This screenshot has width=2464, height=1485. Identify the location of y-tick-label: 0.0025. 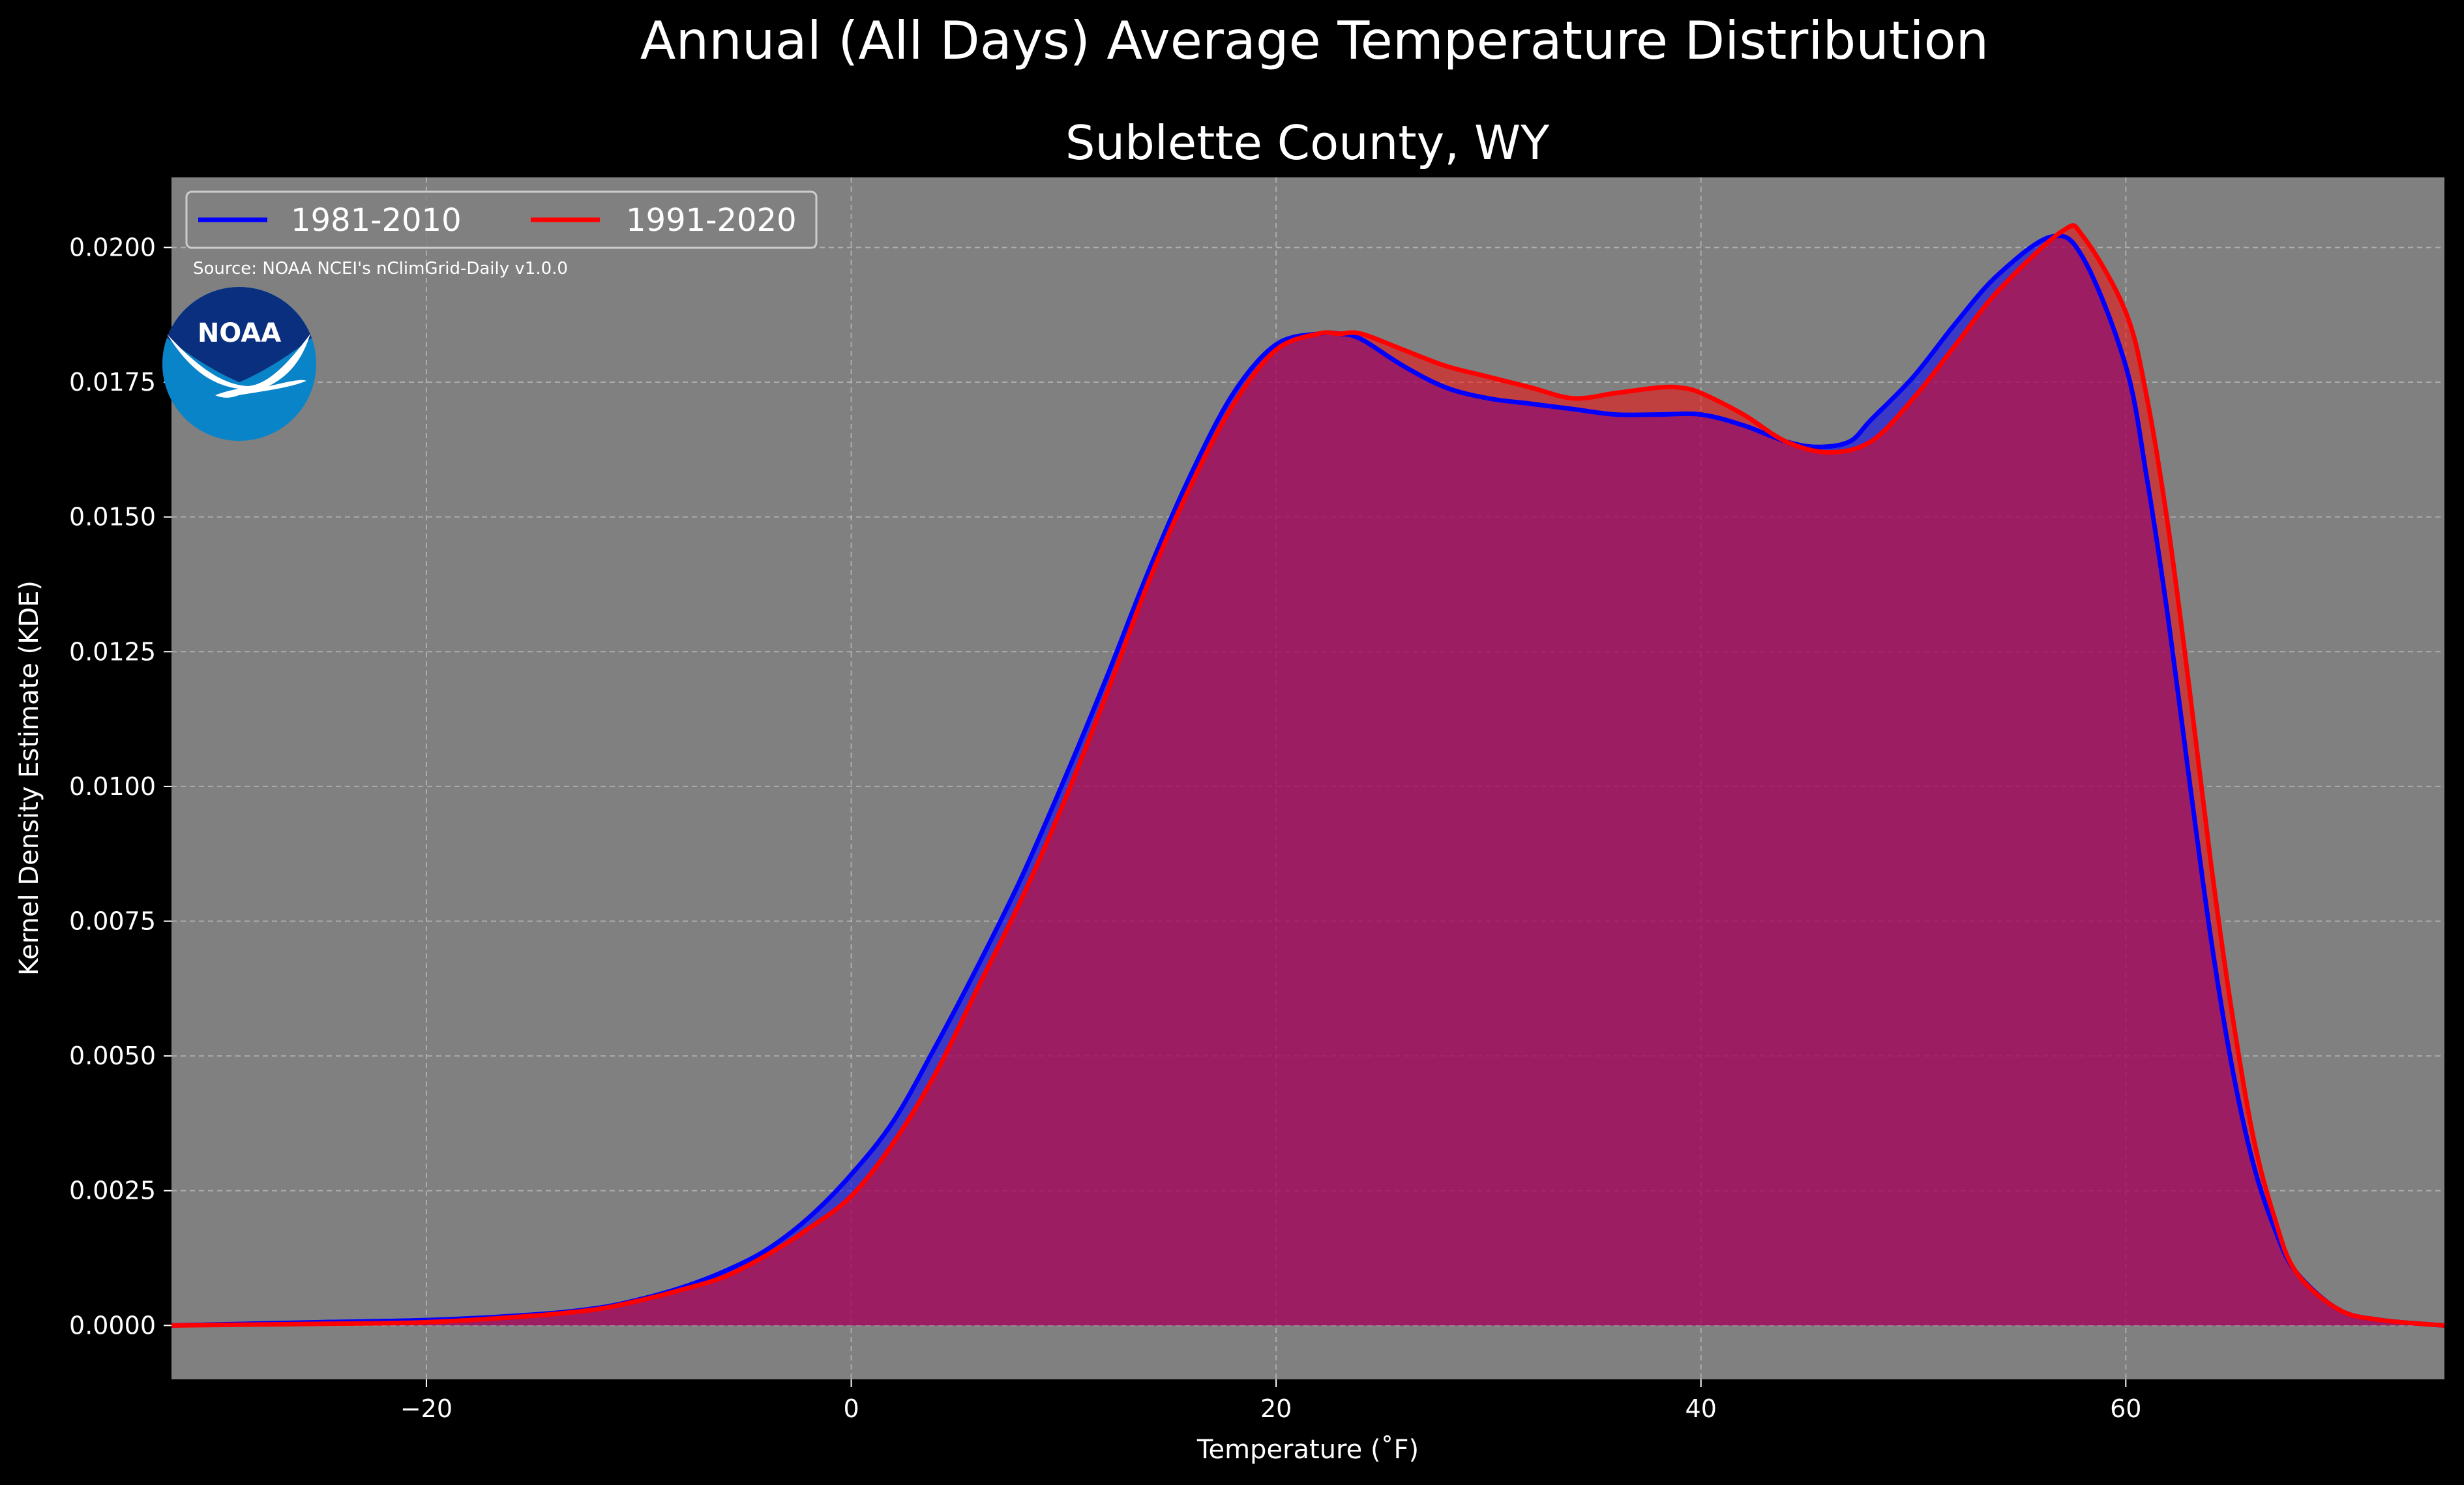
(112, 1191).